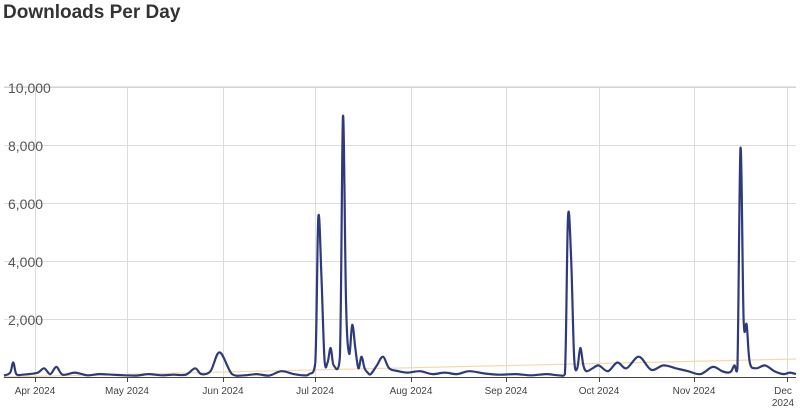  What do you see at coordinates (223, 391) in the screenshot?
I see `x-tick-label: Jun 2024` at bounding box center [223, 391].